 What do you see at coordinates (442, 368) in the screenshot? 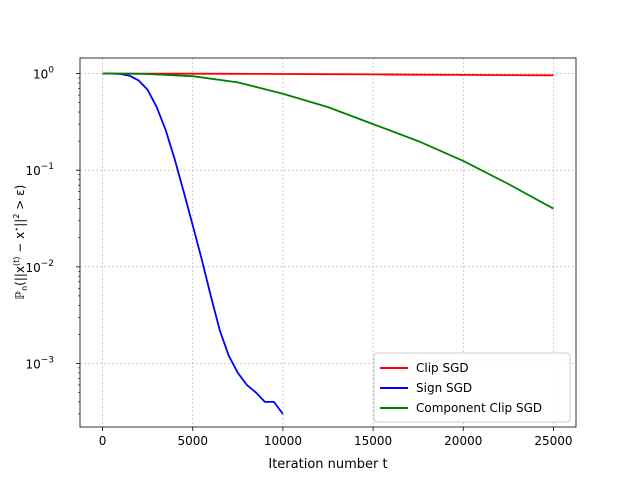
I see `legend-label-clip-sgd: Clip SGD` at bounding box center [442, 368].